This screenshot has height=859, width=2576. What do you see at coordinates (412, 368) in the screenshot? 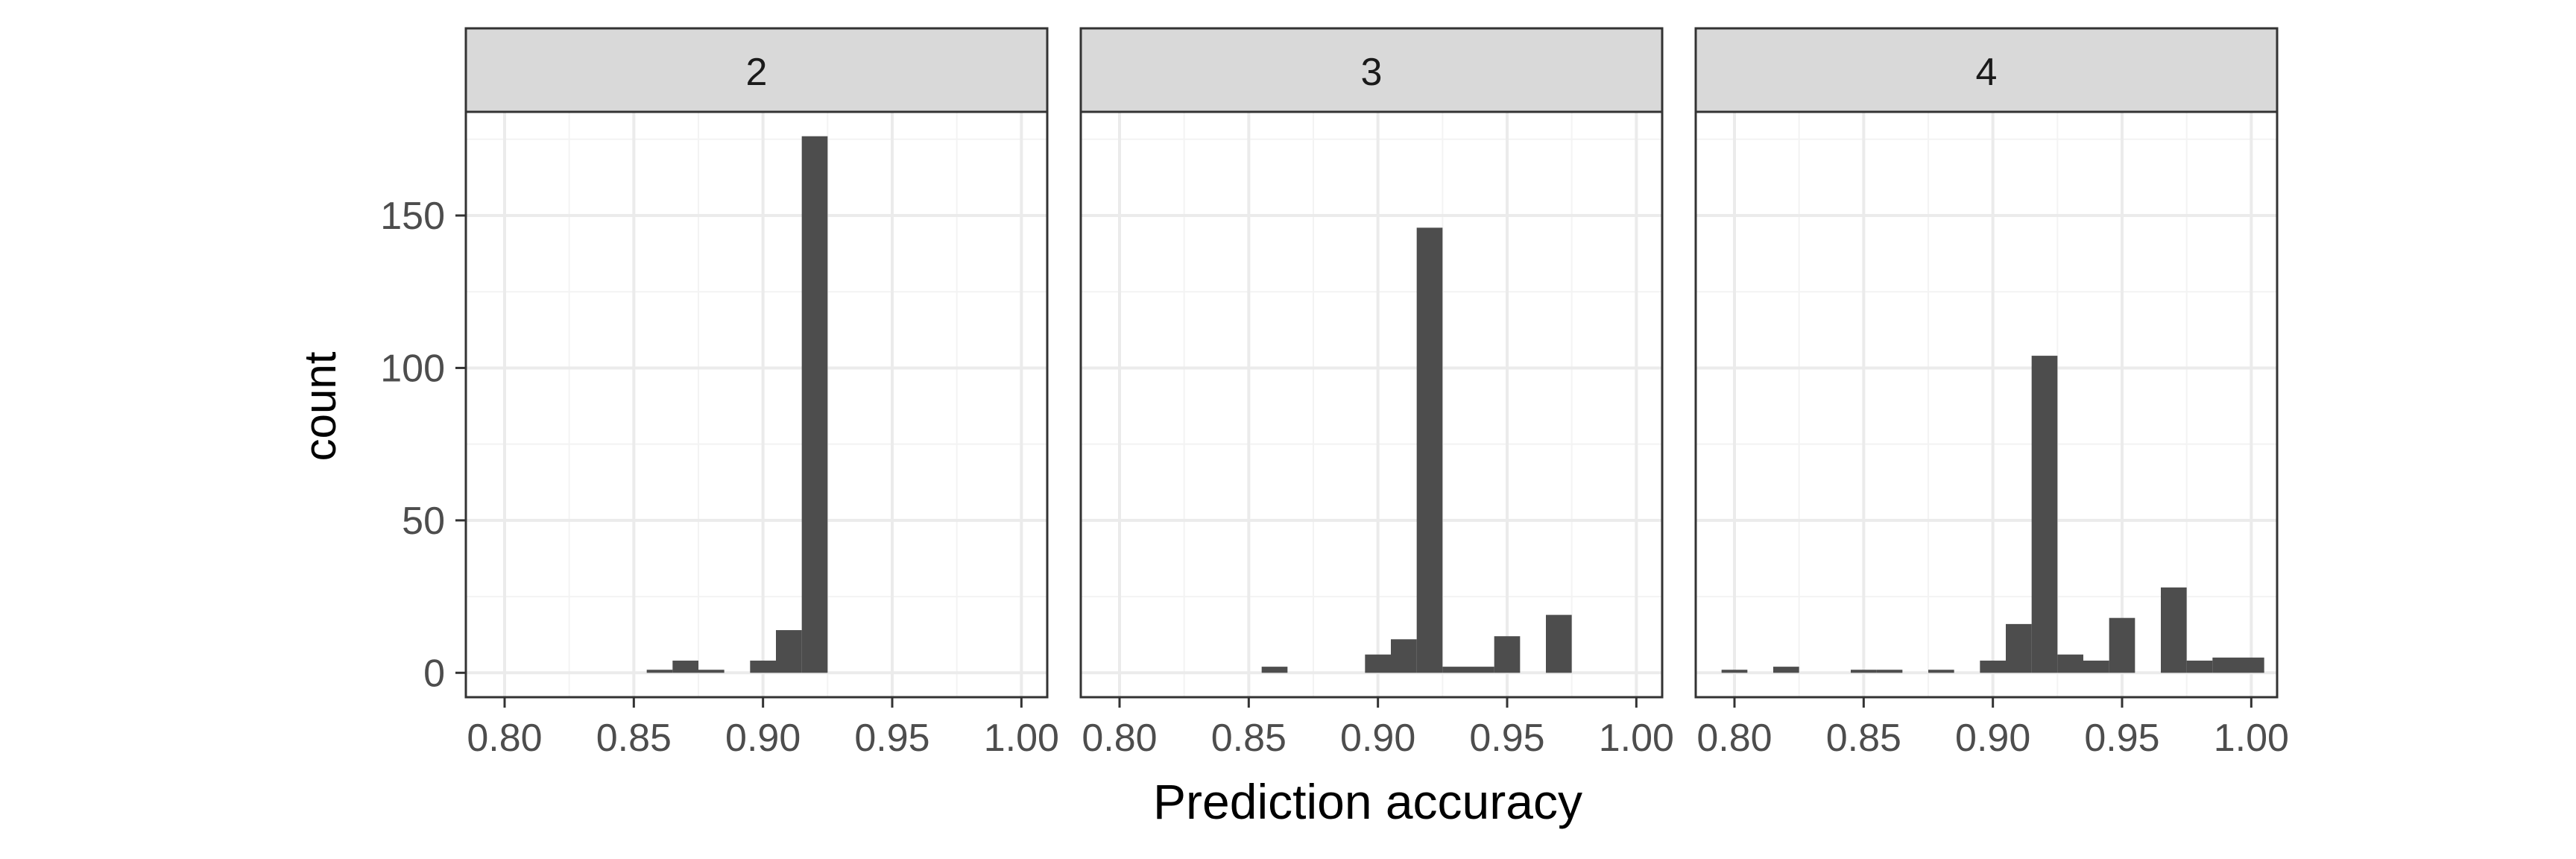
I see `y-tick-label: 100` at bounding box center [412, 368].